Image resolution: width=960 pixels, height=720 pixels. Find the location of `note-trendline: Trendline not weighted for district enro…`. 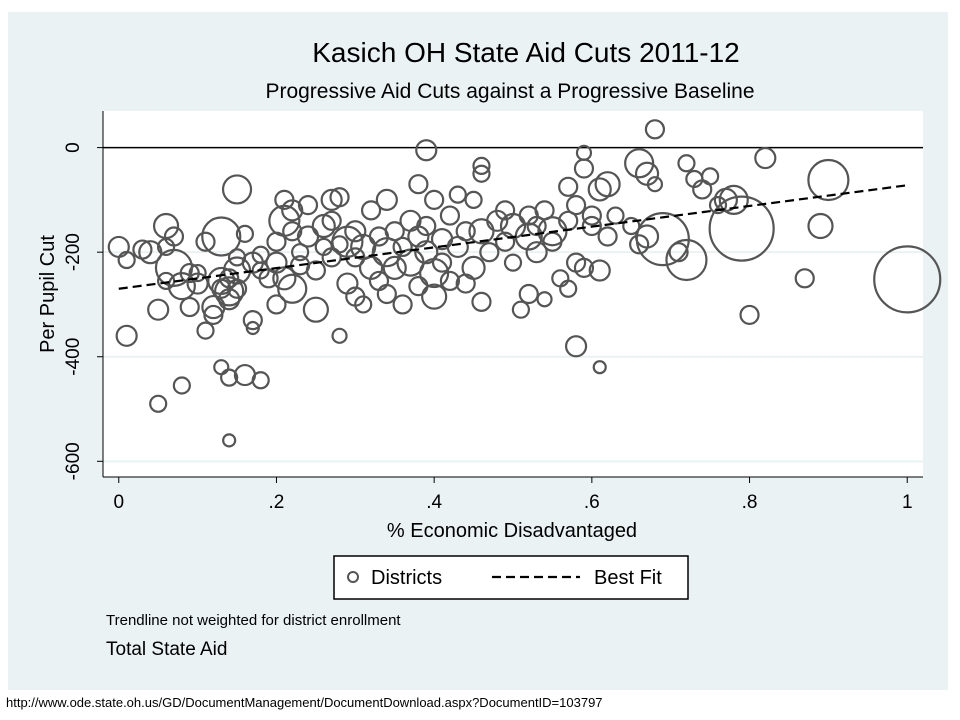

note-trendline: Trendline not weighted for district enro… is located at coordinates (253, 620).